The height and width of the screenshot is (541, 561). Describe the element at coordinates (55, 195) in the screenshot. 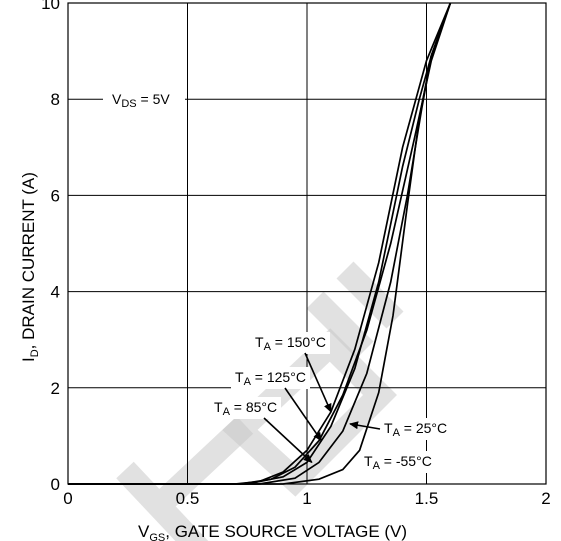

I see `y-tick-label: 6` at that location.